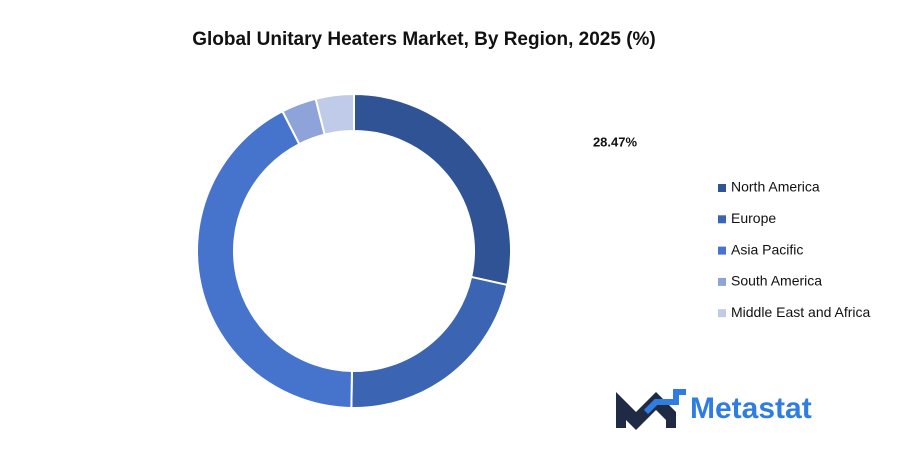 The image size is (901, 454). Describe the element at coordinates (751, 408) in the screenshot. I see `logo-text: Metastat` at that location.